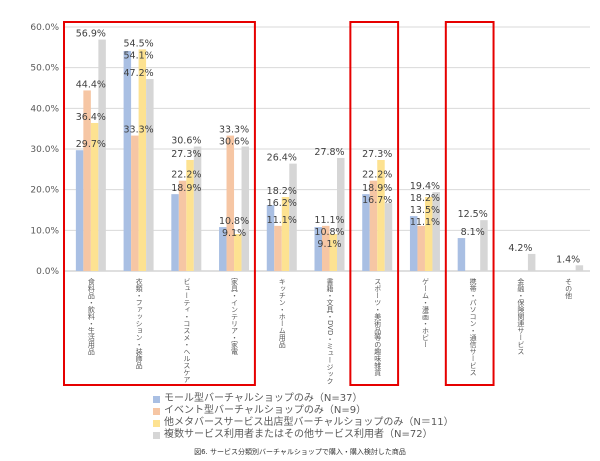 This screenshot has width=600, height=461. I want to click on data-label: 4.2%, so click(520, 248).